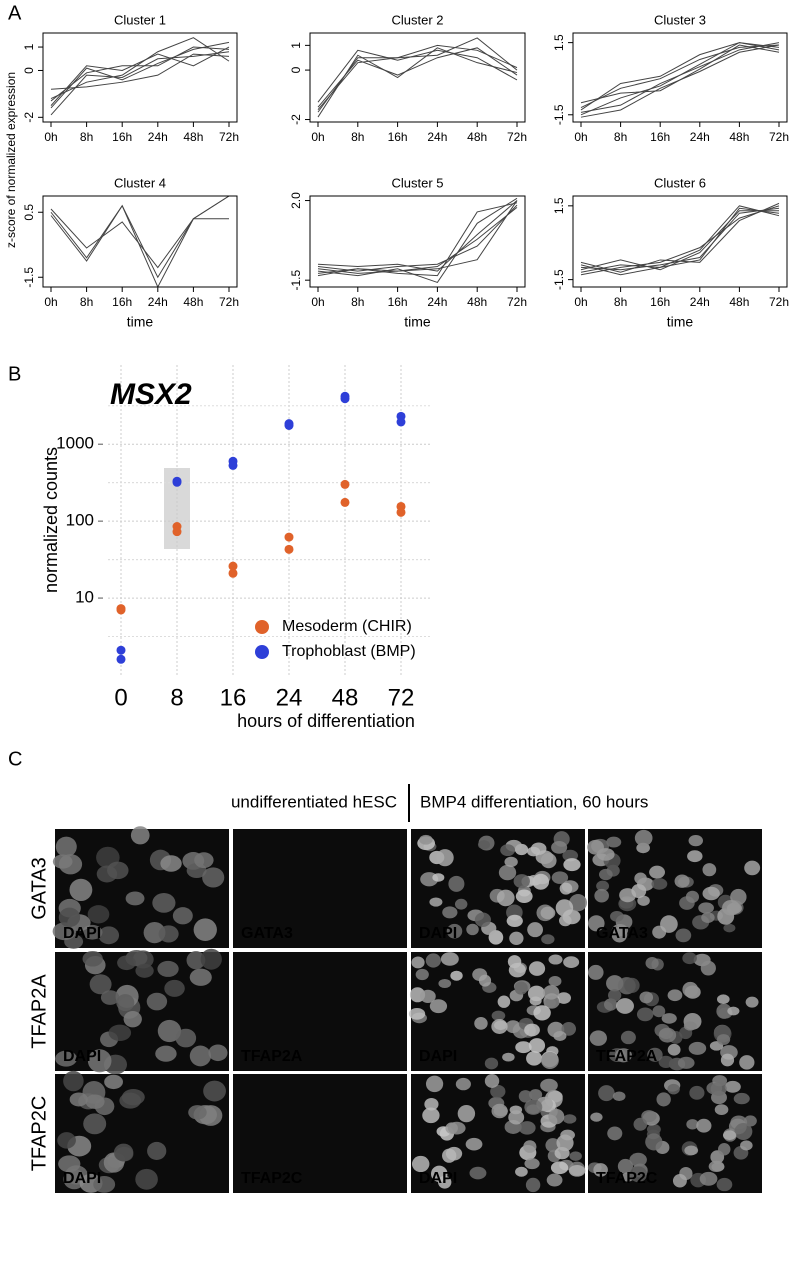 The height and width of the screenshot is (1277, 800). I want to click on x-axis-label: time, so click(417, 322).